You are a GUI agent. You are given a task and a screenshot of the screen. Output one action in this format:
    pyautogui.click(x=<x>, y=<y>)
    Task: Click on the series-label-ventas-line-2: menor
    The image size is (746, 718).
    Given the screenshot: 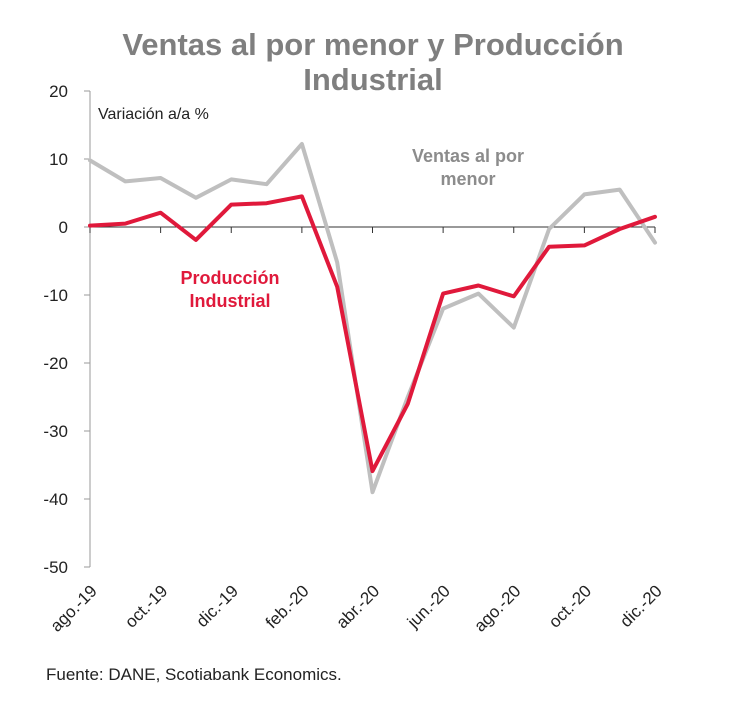 What is the action you would take?
    pyautogui.click(x=467, y=179)
    